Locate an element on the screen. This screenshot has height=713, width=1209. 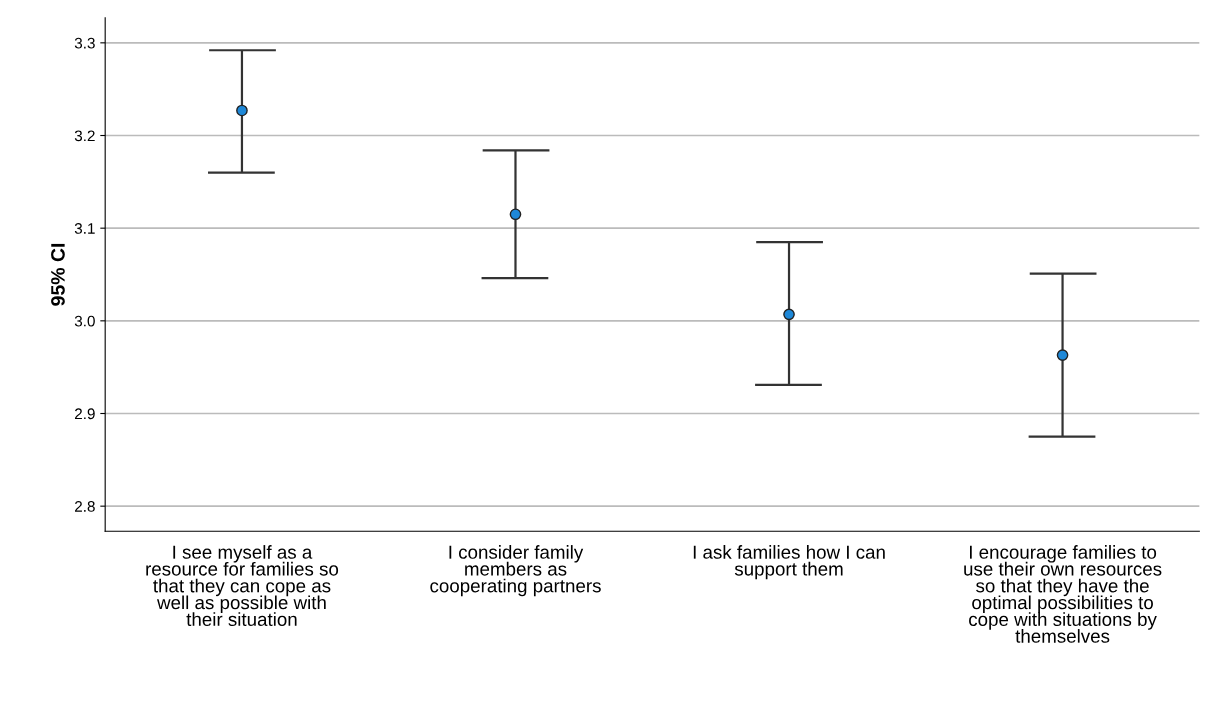
y-tick-label: 3.0 is located at coordinates (84, 321).